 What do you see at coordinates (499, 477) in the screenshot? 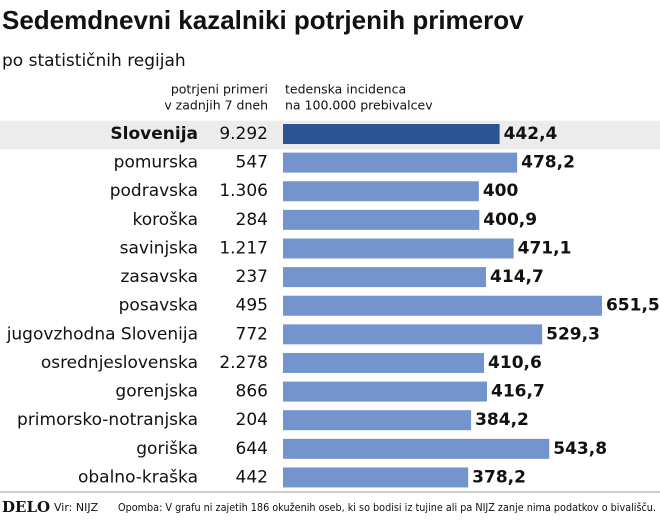
I see `value-label: 378,2` at bounding box center [499, 477].